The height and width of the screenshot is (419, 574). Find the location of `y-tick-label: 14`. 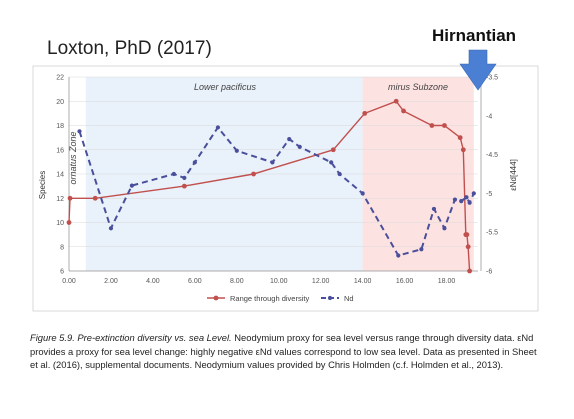

y-tick-label: 14 is located at coordinates (60, 175).